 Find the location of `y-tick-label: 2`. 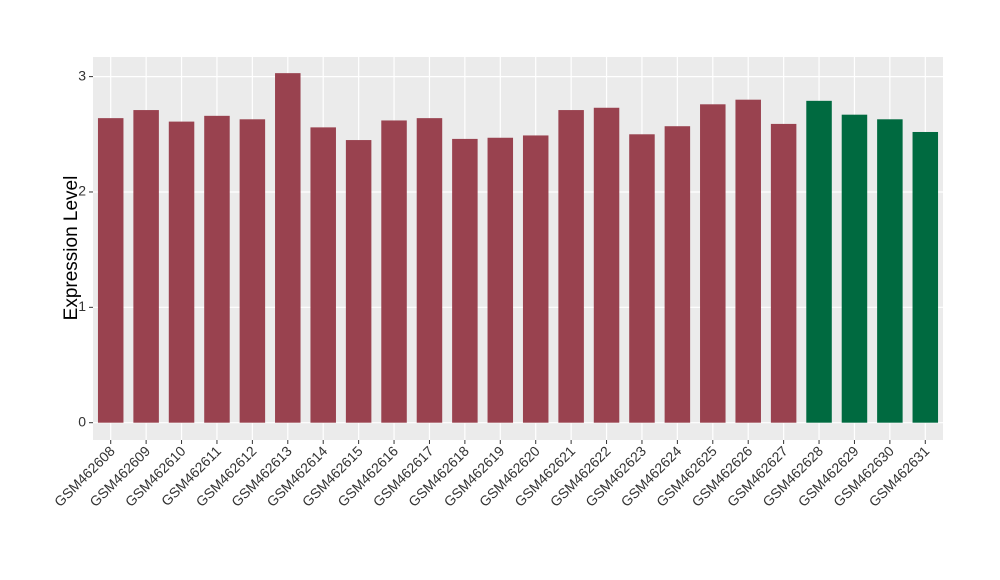

y-tick-label: 2 is located at coordinates (82, 191).